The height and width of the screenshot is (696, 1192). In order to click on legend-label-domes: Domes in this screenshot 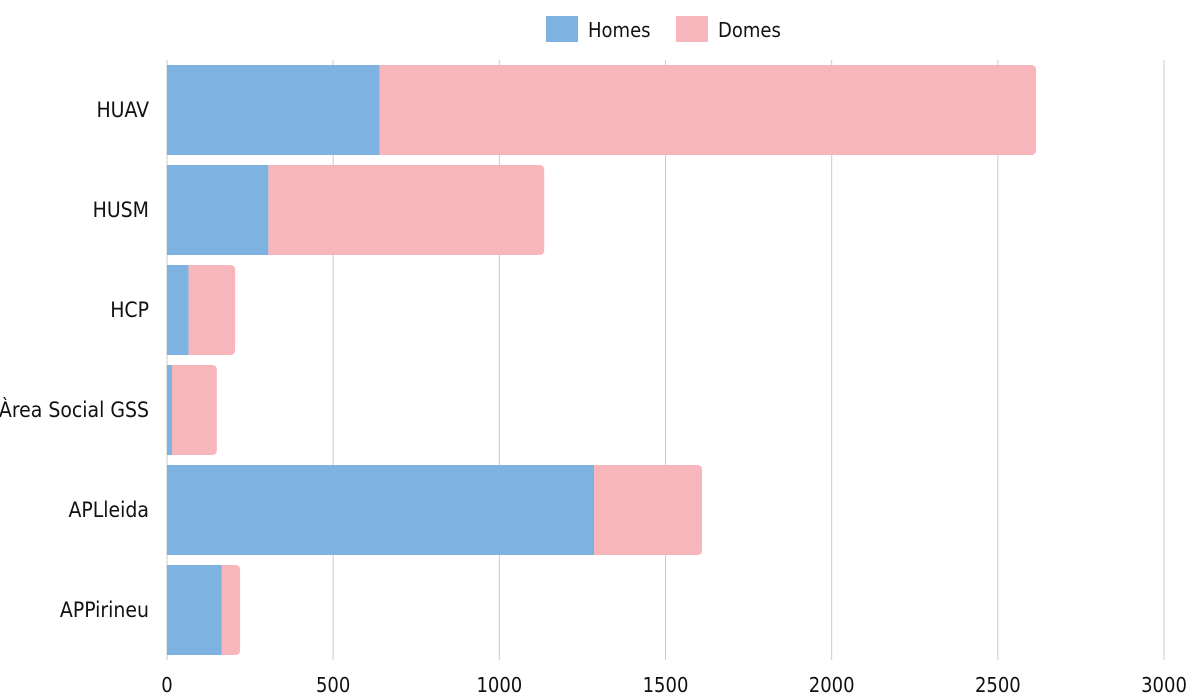, I will do `click(749, 30)`.